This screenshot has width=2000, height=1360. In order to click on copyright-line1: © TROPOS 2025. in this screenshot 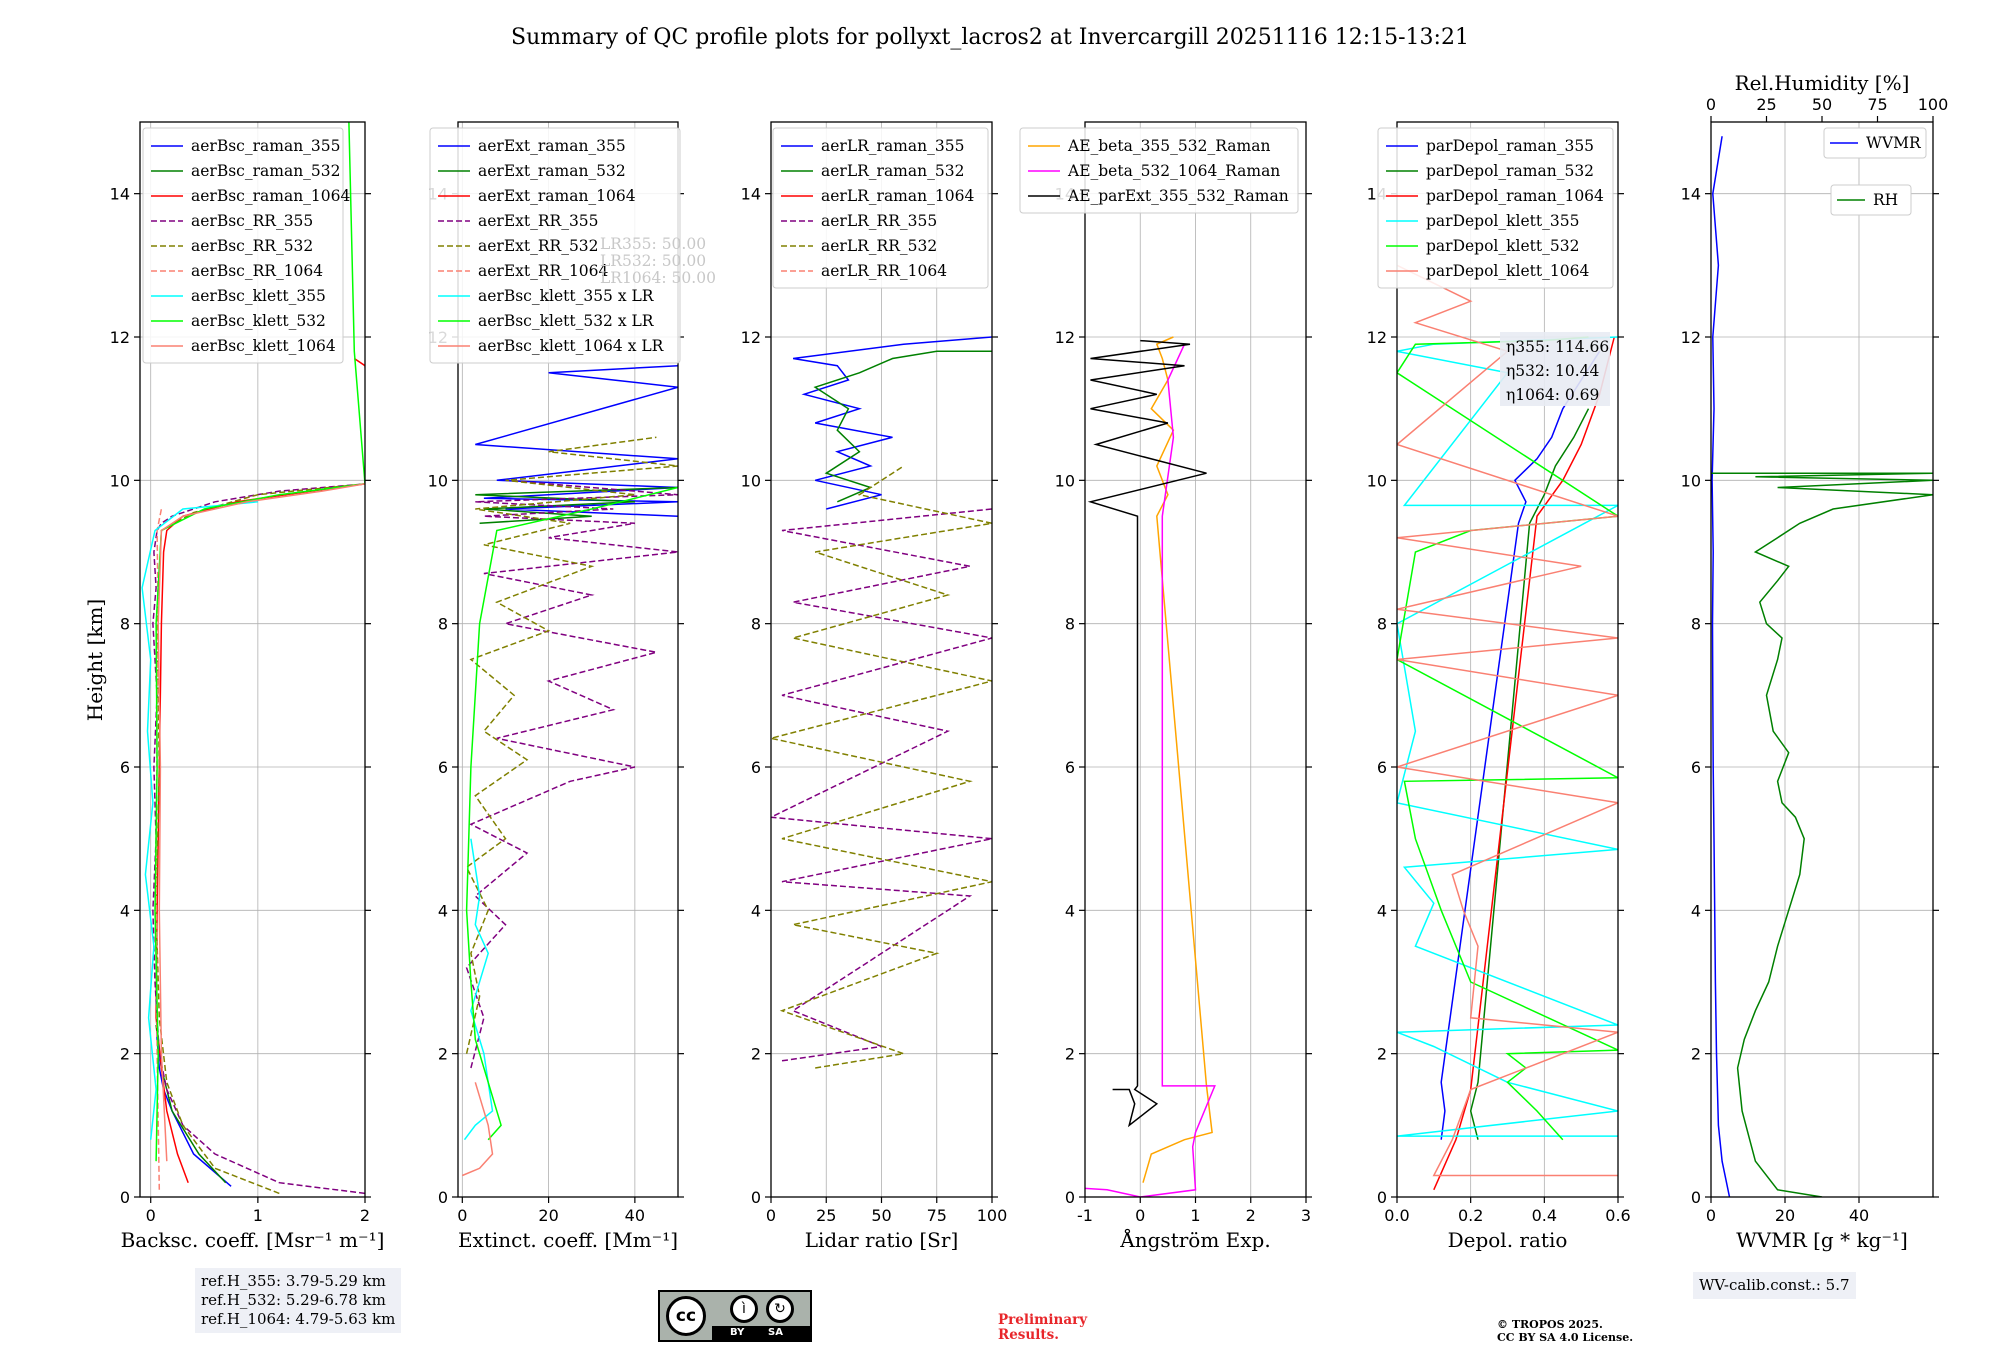, I will do `click(1550, 1324)`.